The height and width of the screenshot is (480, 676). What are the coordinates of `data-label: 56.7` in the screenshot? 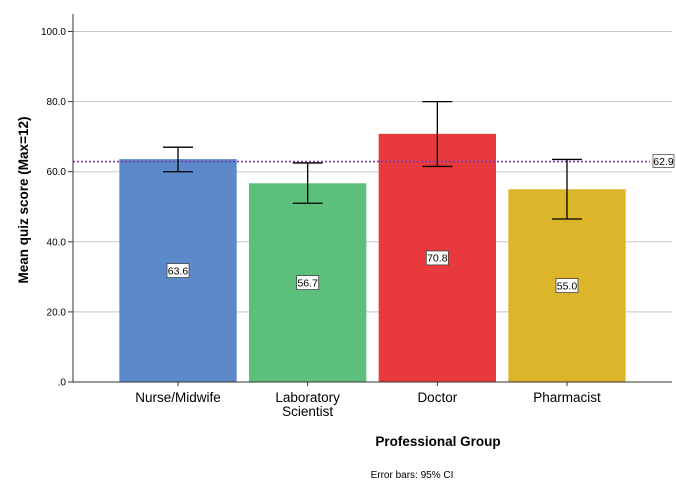 It's located at (307, 283).